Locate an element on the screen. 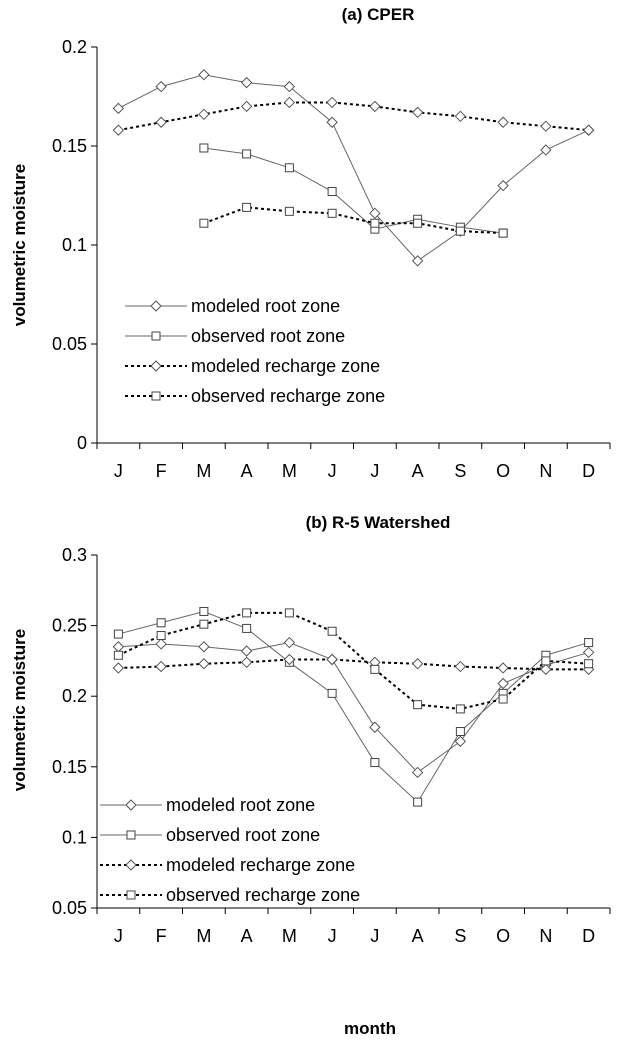 The image size is (626, 1046). chart-b-series-0-line is located at coordinates (353, 708).